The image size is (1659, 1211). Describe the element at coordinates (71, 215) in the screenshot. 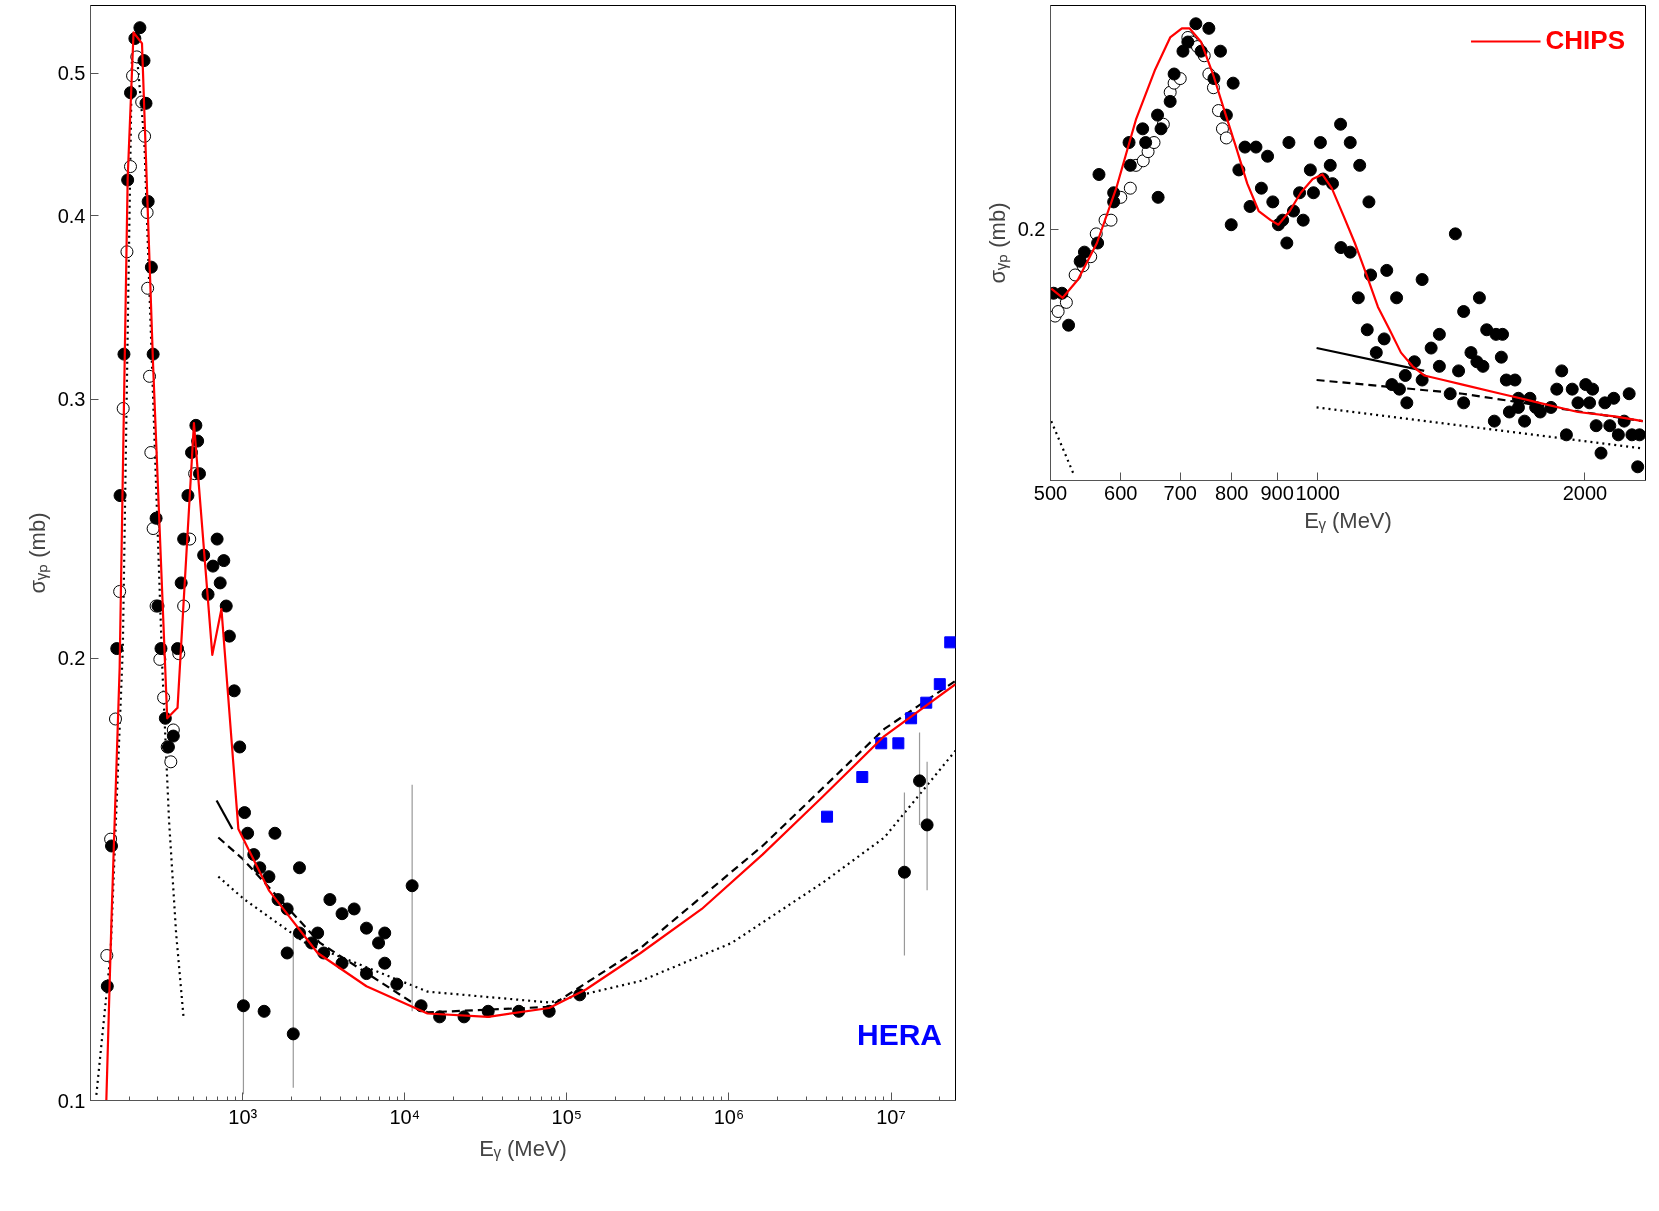

I see `y-tick-label: 0.4` at that location.